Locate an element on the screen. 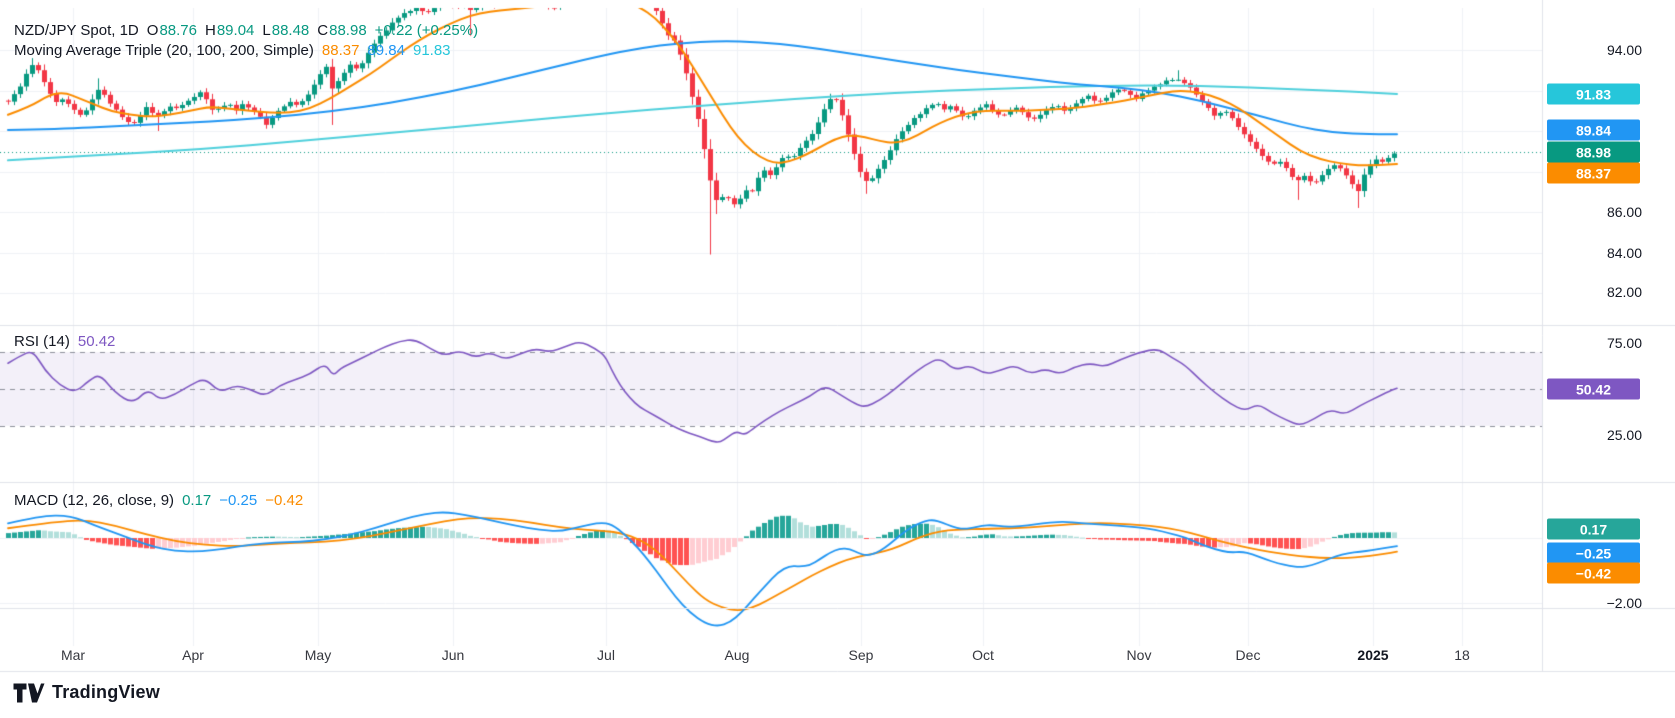 The height and width of the screenshot is (718, 1675). macd-legend: MACD (12, 26, close, 9) 0.17 −0.25 −0.42 is located at coordinates (158, 500).